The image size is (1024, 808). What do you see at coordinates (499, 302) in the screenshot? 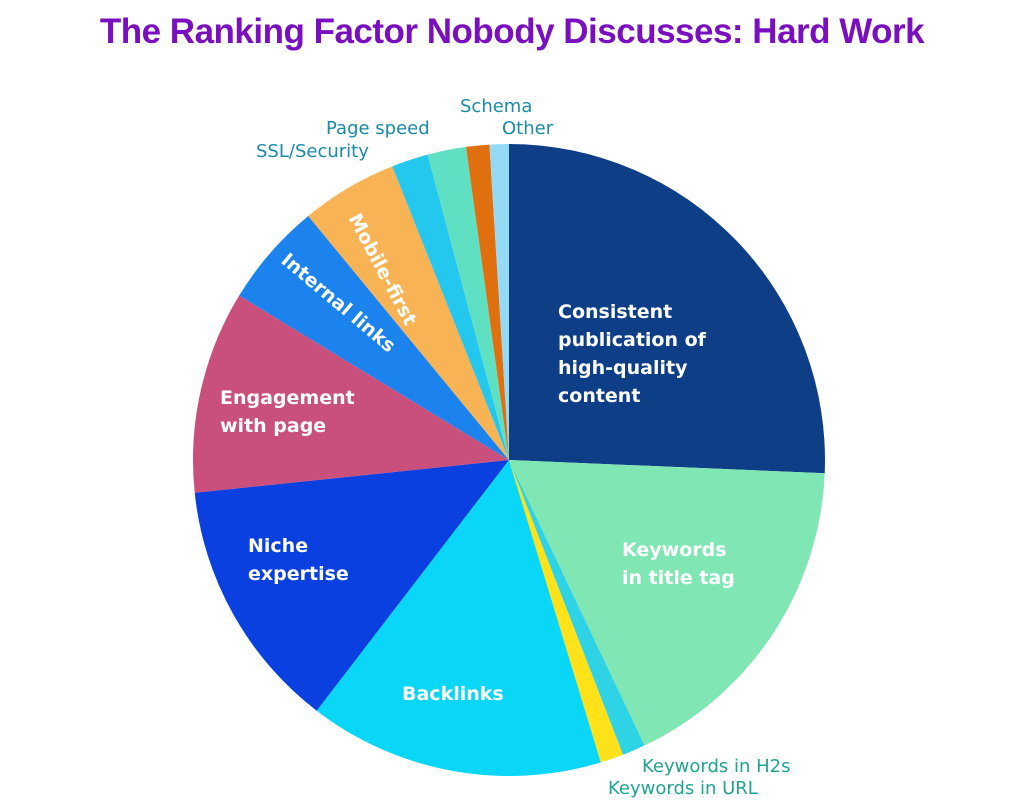
I see `pie-slice-other` at bounding box center [499, 302].